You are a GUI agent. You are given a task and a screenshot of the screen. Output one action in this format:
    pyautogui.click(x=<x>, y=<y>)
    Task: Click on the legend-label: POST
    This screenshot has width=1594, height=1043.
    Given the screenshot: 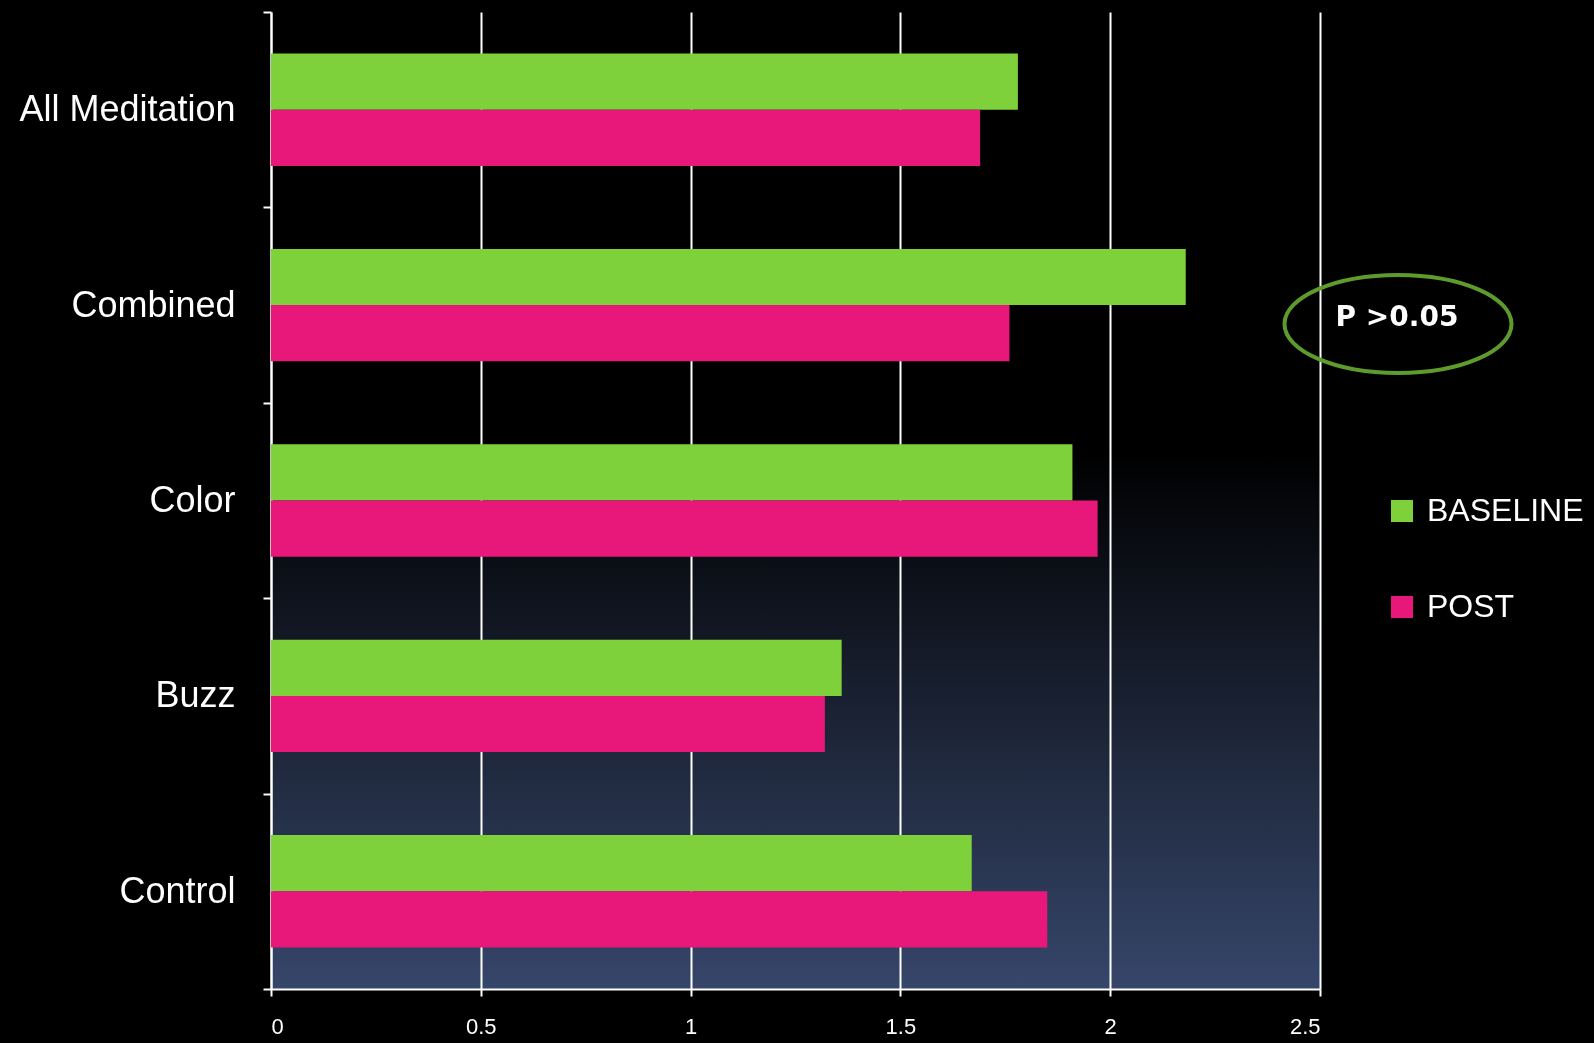 What is the action you would take?
    pyautogui.click(x=1471, y=606)
    